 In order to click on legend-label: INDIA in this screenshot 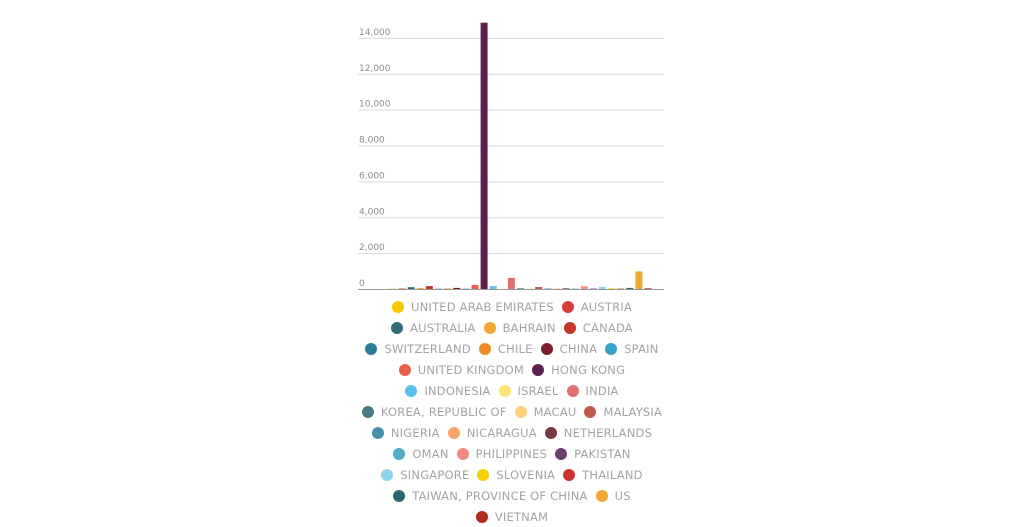, I will do `click(602, 390)`.